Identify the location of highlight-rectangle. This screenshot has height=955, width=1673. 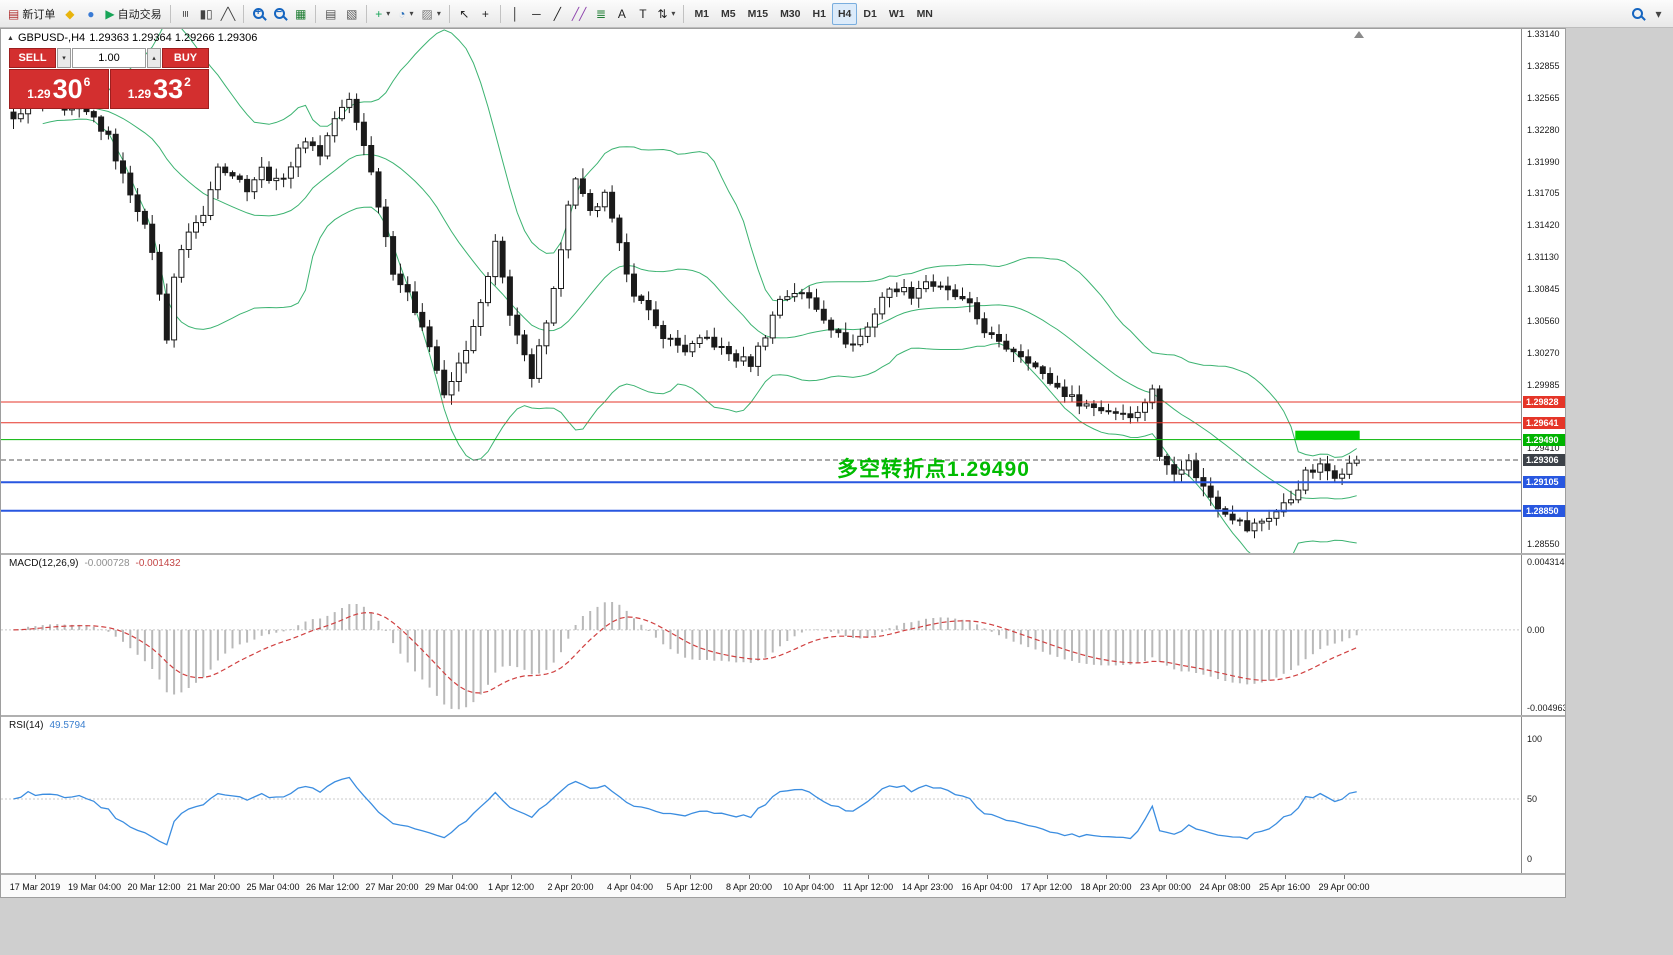
(1327, 435).